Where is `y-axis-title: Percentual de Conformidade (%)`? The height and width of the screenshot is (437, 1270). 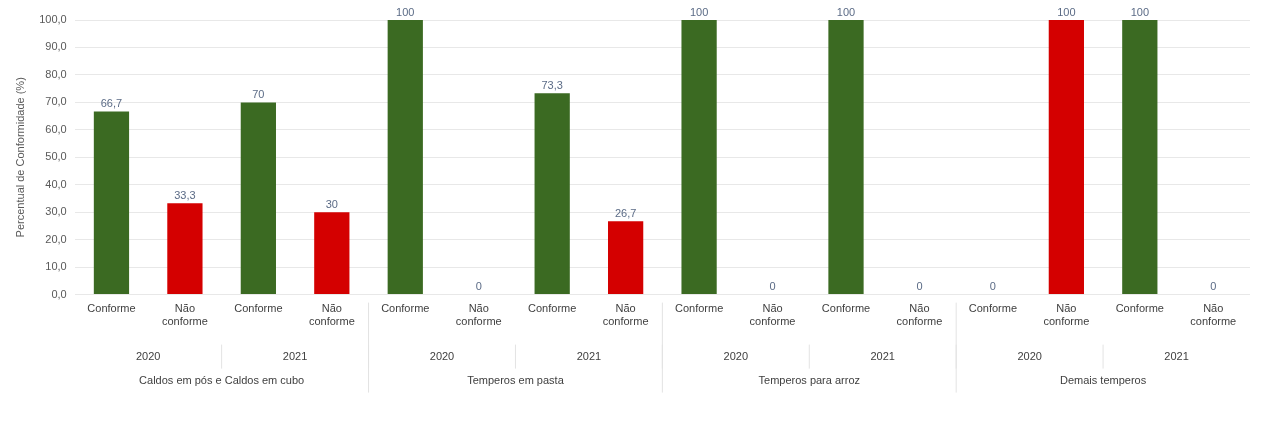
y-axis-title: Percentual de Conformidade (%) is located at coordinates (19, 157).